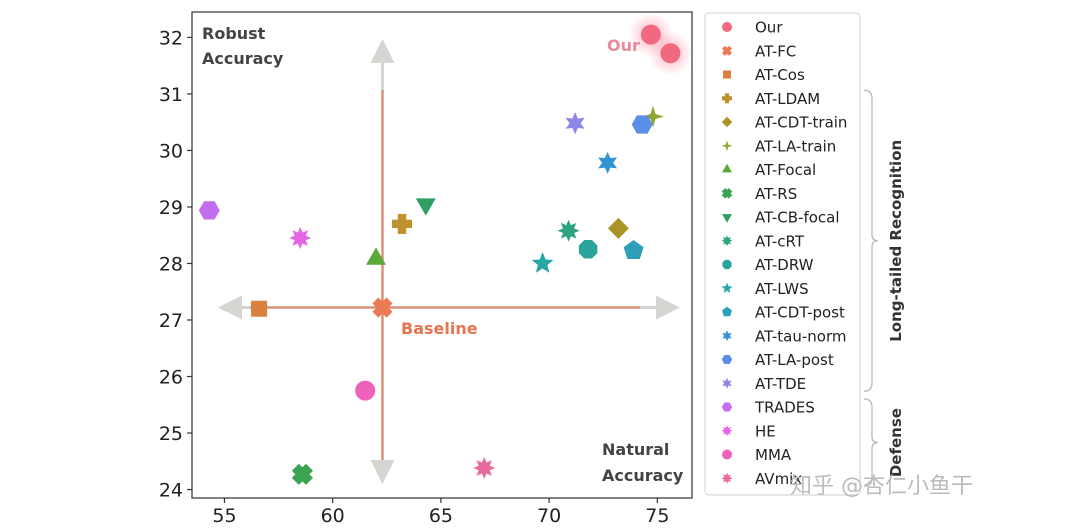  What do you see at coordinates (785, 170) in the screenshot?
I see `legend-label: AT-Focal` at bounding box center [785, 170].